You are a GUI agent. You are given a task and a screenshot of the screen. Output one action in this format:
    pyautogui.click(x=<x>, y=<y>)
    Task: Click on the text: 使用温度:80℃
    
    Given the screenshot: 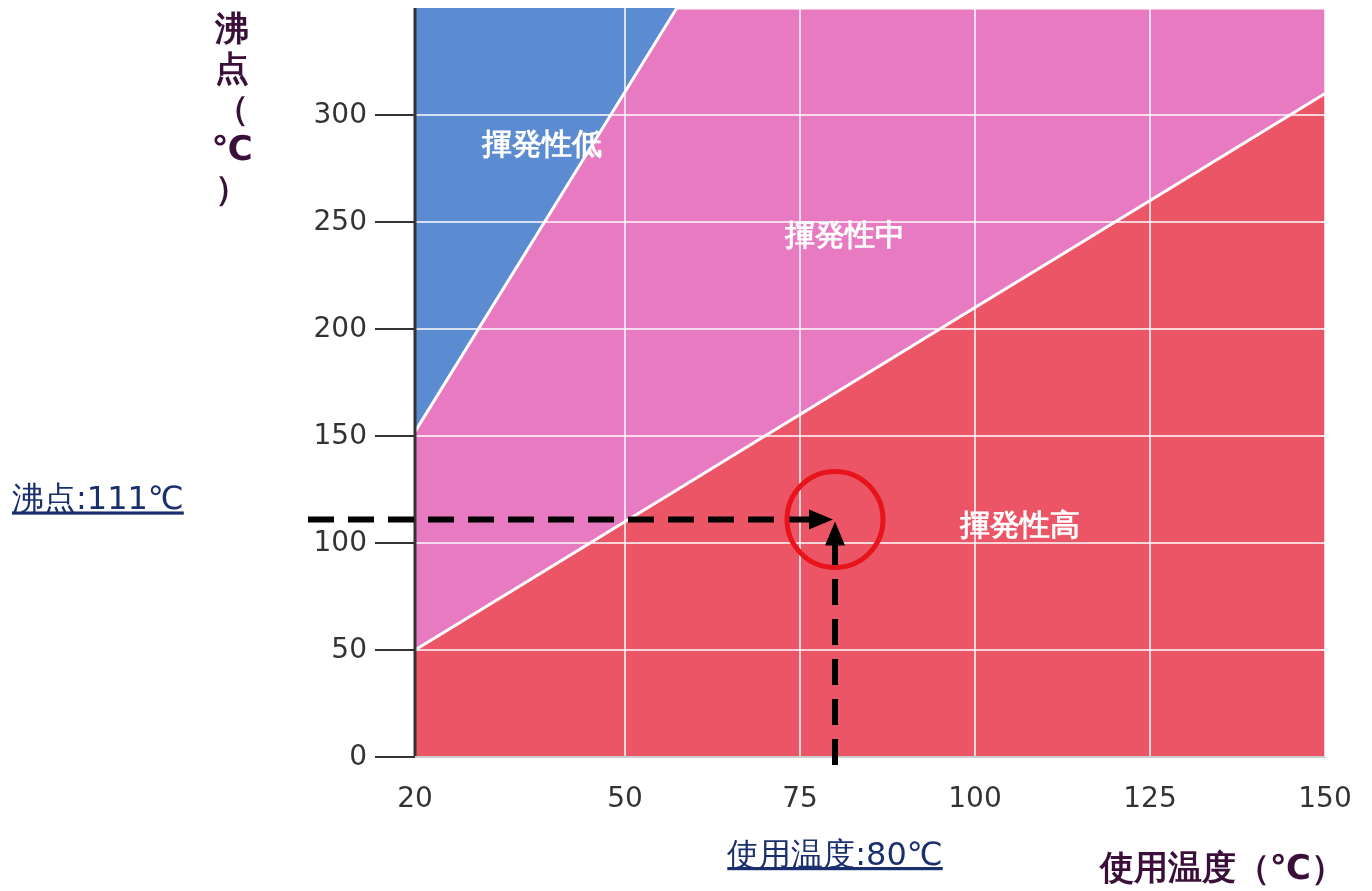 What is the action you would take?
    pyautogui.click(x=835, y=854)
    